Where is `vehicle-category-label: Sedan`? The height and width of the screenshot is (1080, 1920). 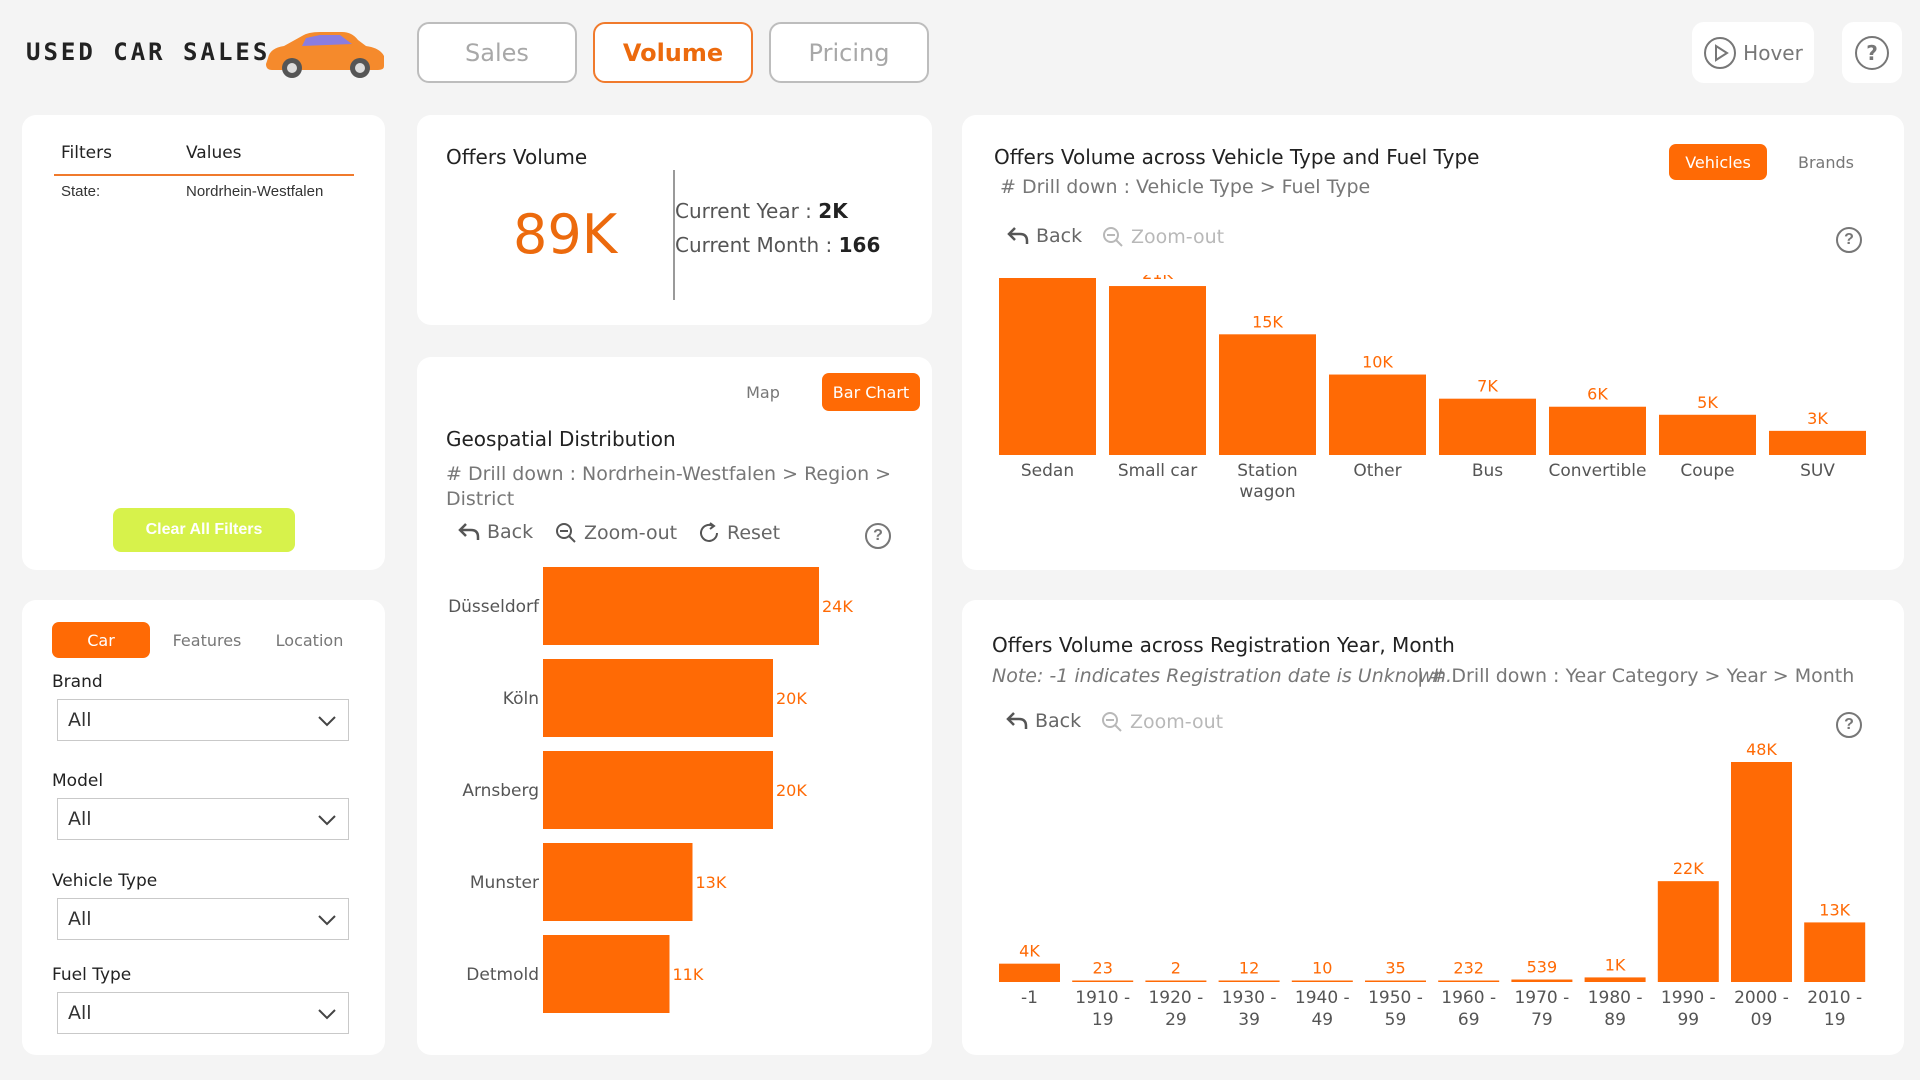
vehicle-category-label: Sedan is located at coordinates (1047, 471).